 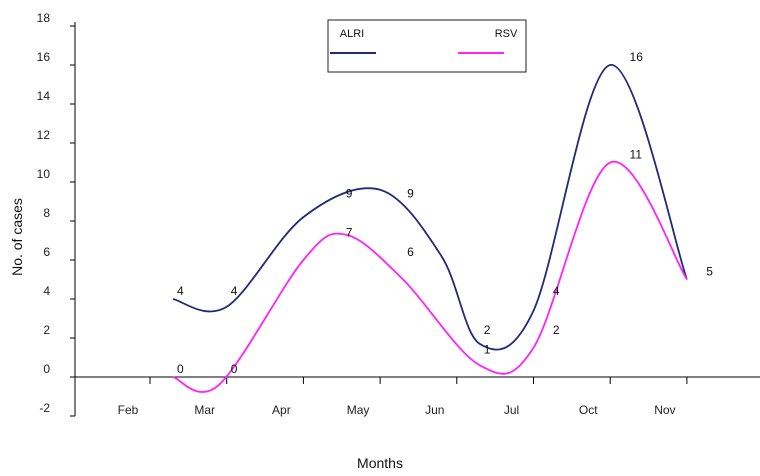 What do you see at coordinates (588, 410) in the screenshot?
I see `x-tick-label: Oct` at bounding box center [588, 410].